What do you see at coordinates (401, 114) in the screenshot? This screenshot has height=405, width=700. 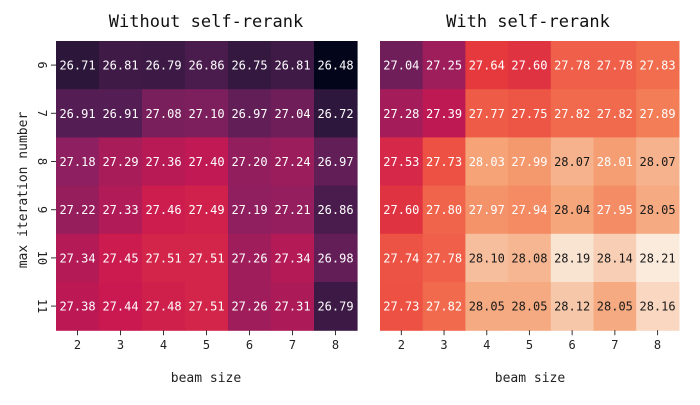 I see `right-heatmap-value: 27.28` at bounding box center [401, 114].